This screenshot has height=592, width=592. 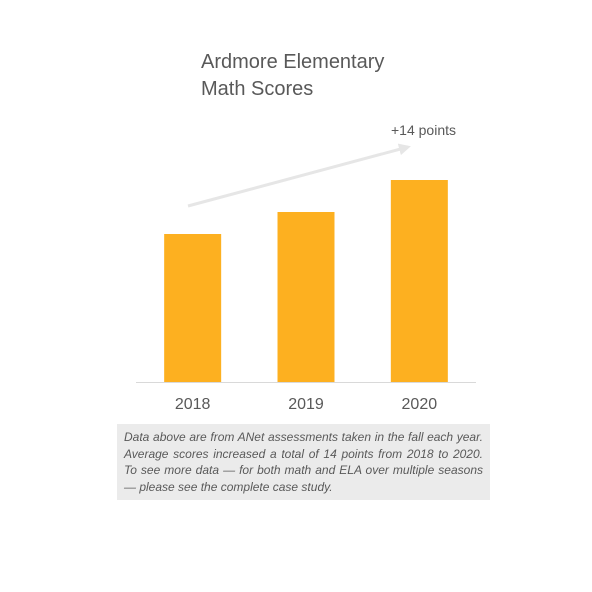 I want to click on bar-2018, so click(x=193, y=308).